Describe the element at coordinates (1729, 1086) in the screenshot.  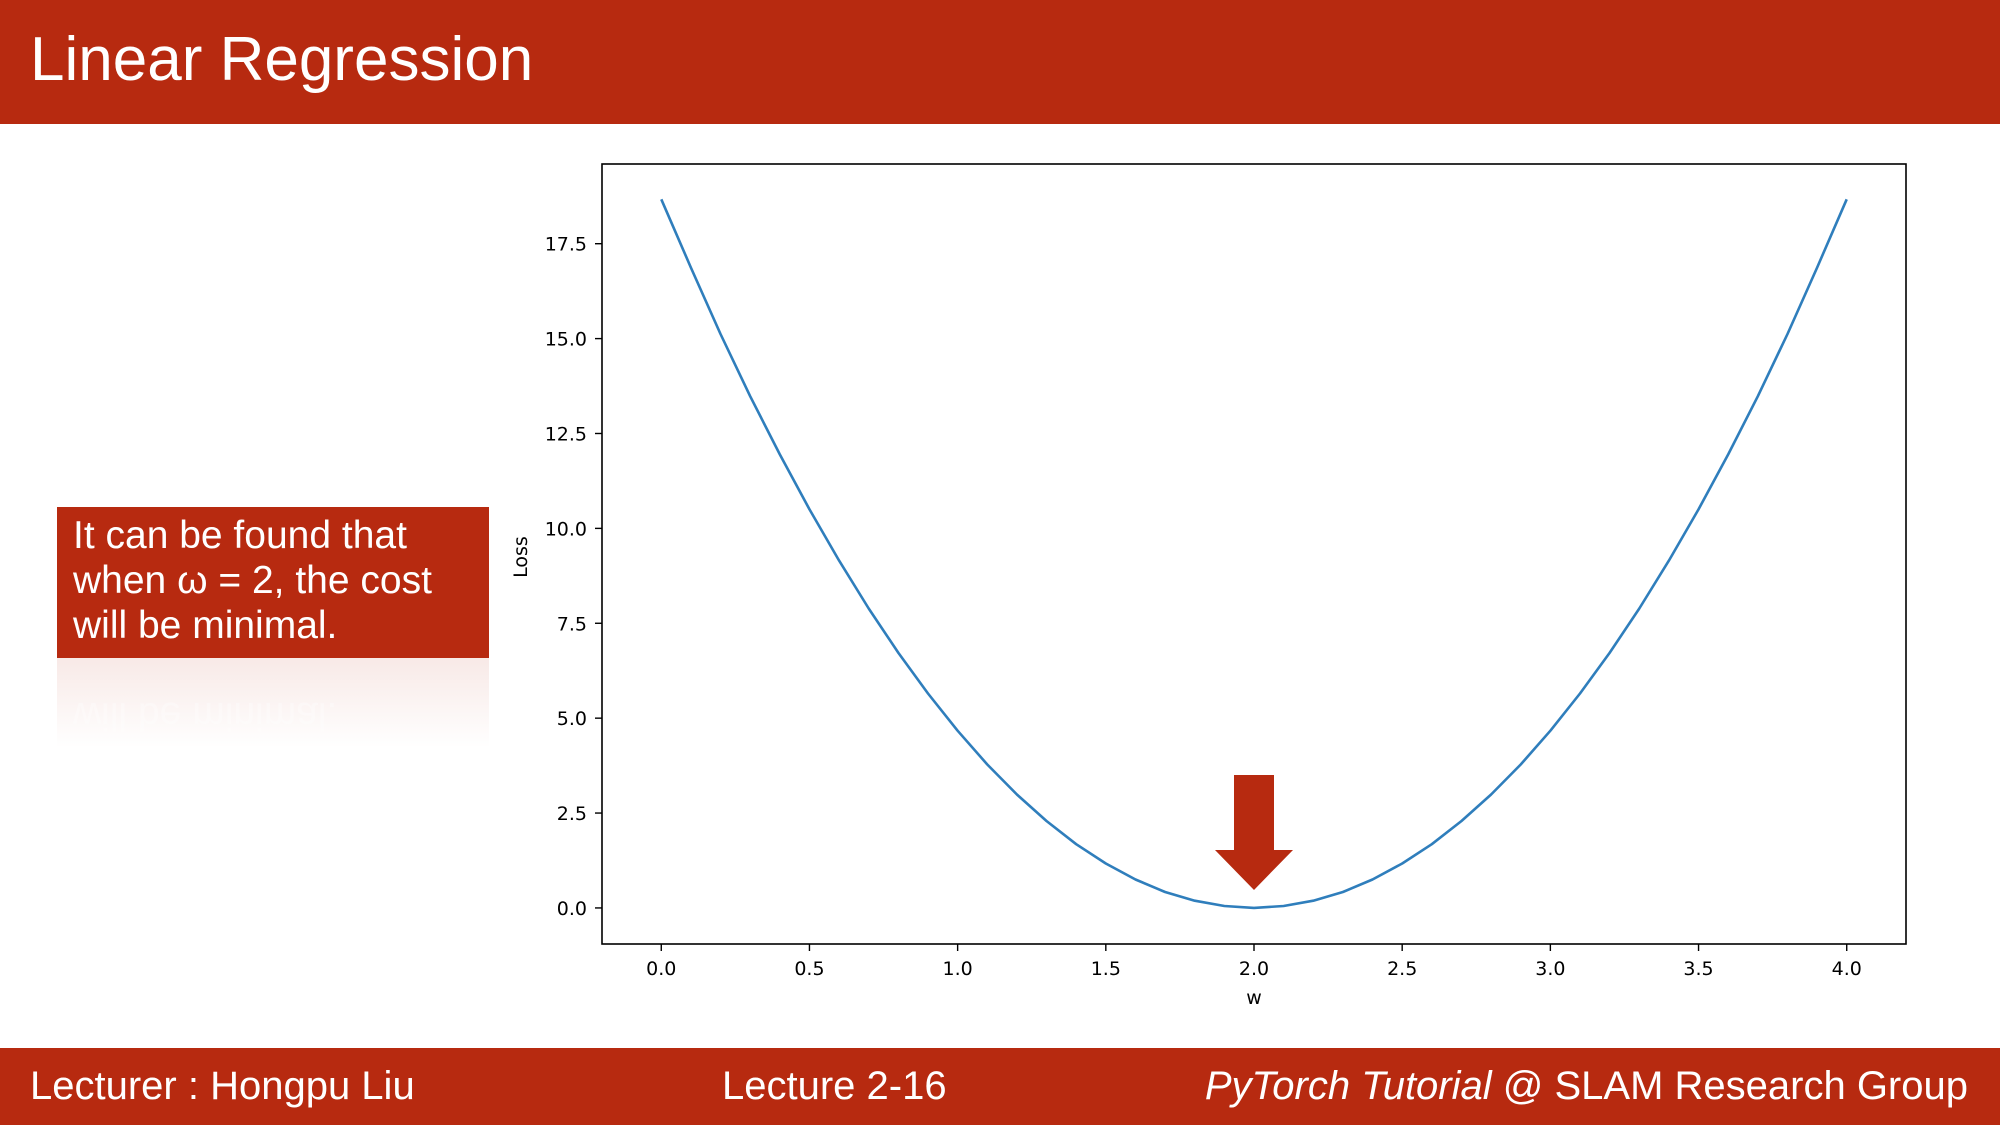
I see `footer-course-rest: @ SLAM Research Group` at that location.